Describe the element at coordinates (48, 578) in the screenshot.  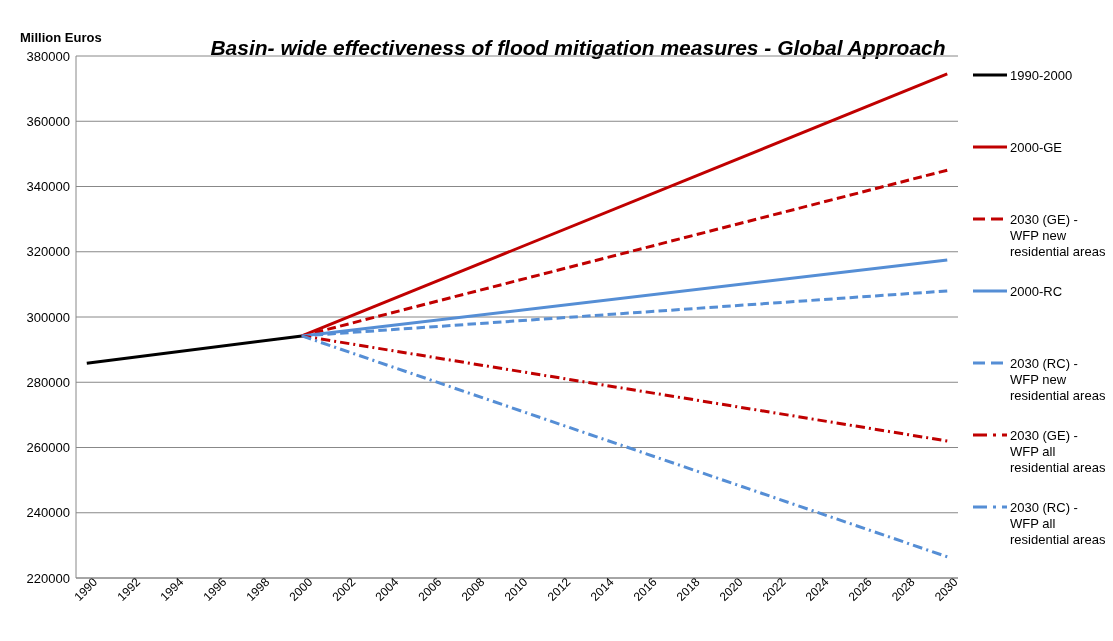
I see `y-tick-label: 220000` at that location.